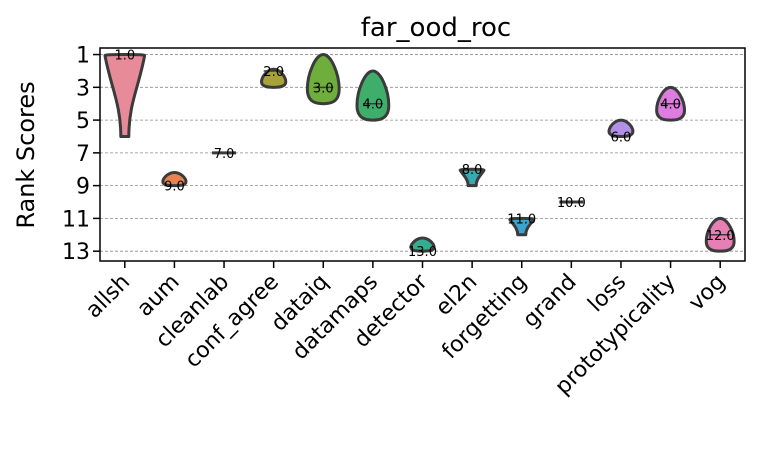 The width and height of the screenshot is (761, 450). Describe the element at coordinates (174, 187) in the screenshot. I see `median-label-aum: 9.0` at that location.